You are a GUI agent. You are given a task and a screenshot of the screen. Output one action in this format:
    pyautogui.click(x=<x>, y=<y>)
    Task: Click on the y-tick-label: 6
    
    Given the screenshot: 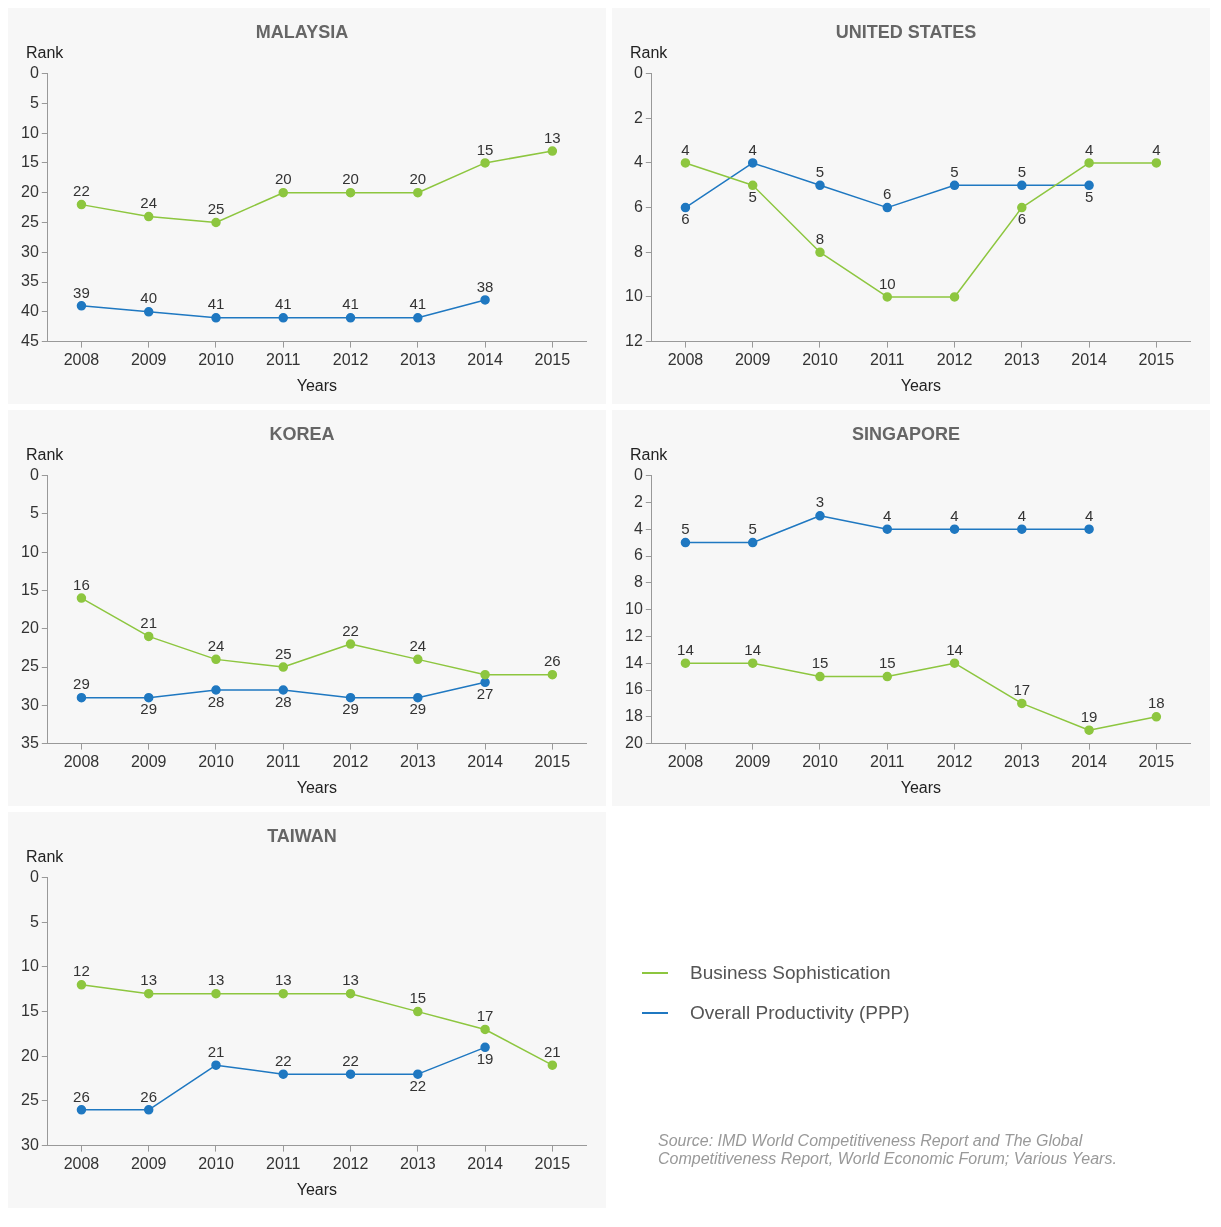 What is the action you would take?
    pyautogui.click(x=638, y=555)
    